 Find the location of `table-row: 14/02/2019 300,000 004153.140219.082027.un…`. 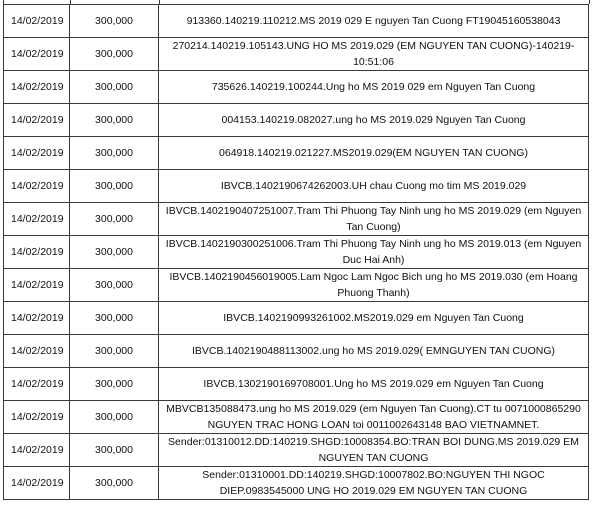

table-row: 14/02/2019 300,000 004153.140219.082027.un… is located at coordinates (296, 120).